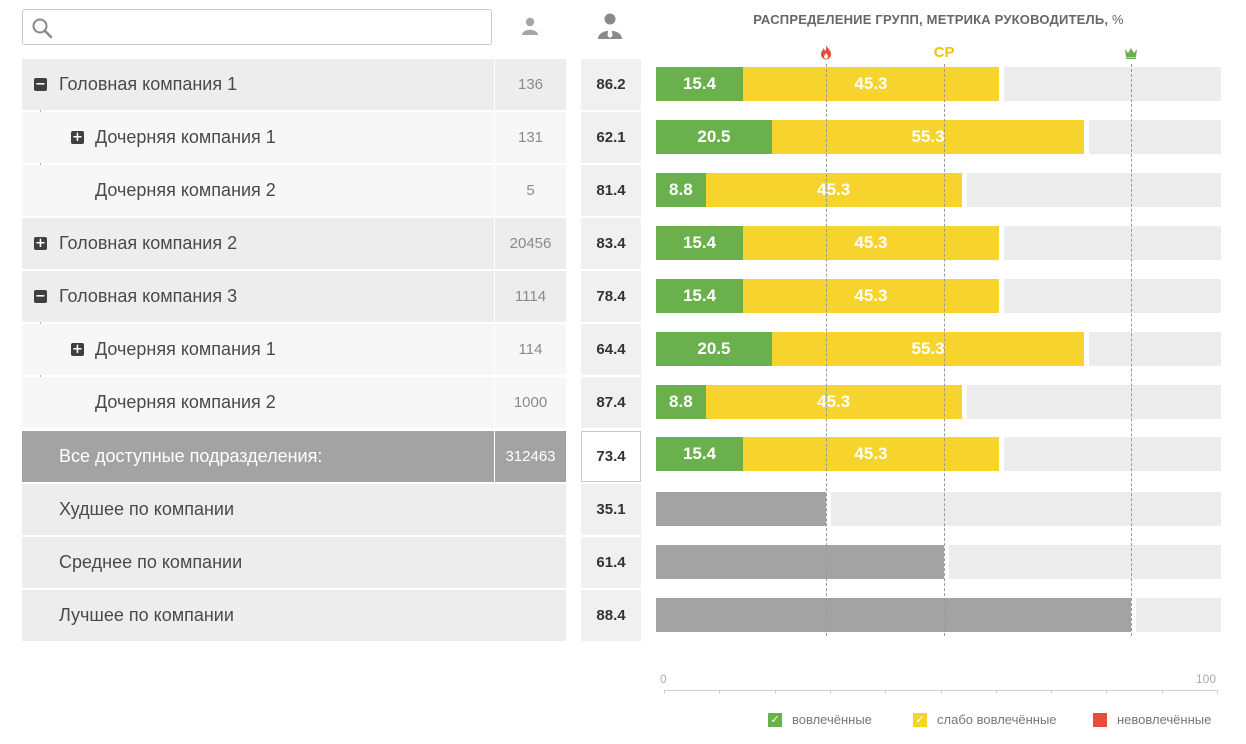 The image size is (1246, 744). I want to click on count-cell: 1114, so click(530, 296).